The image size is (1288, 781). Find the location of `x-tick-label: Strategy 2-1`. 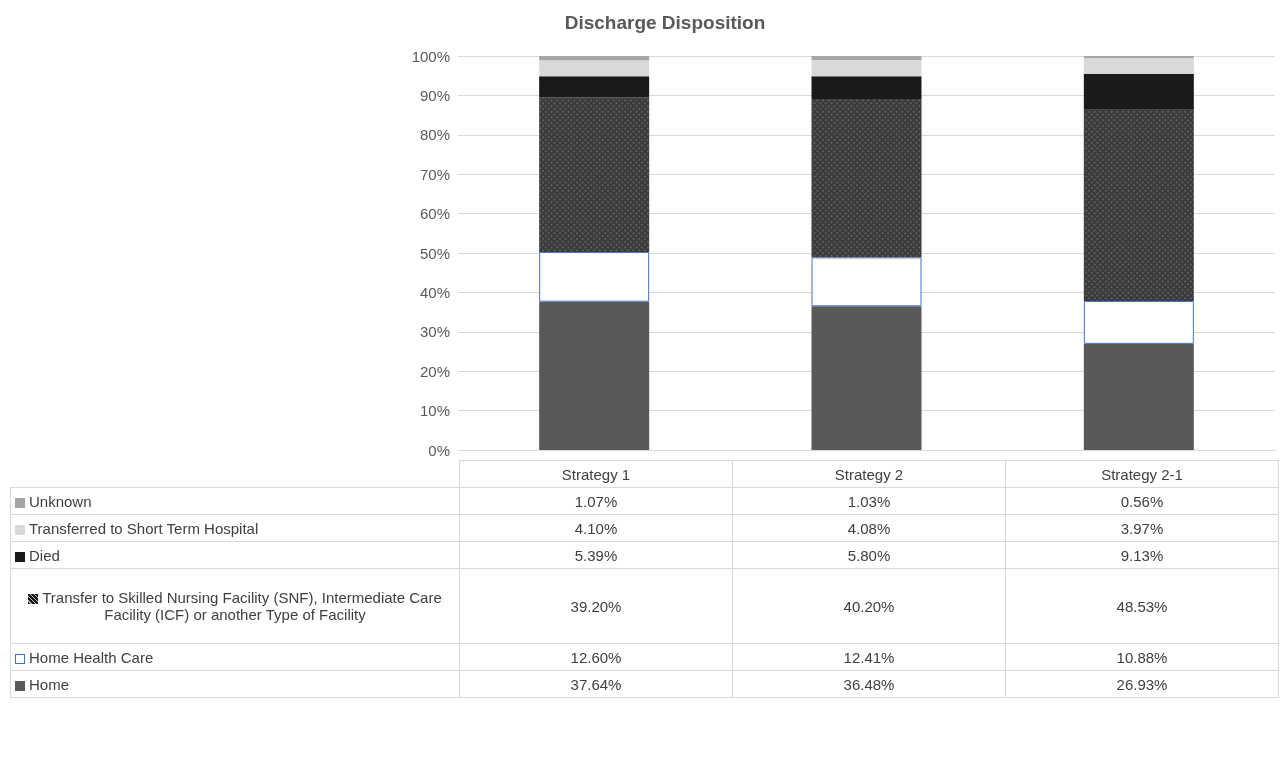

x-tick-label: Strategy 2-1 is located at coordinates (1142, 474).